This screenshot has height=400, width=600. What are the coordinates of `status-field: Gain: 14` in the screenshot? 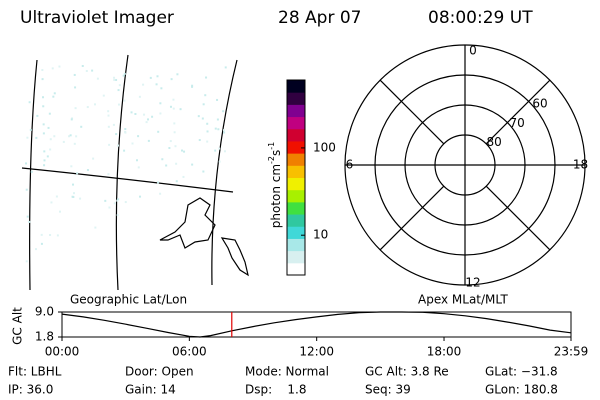 It's located at (150, 390).